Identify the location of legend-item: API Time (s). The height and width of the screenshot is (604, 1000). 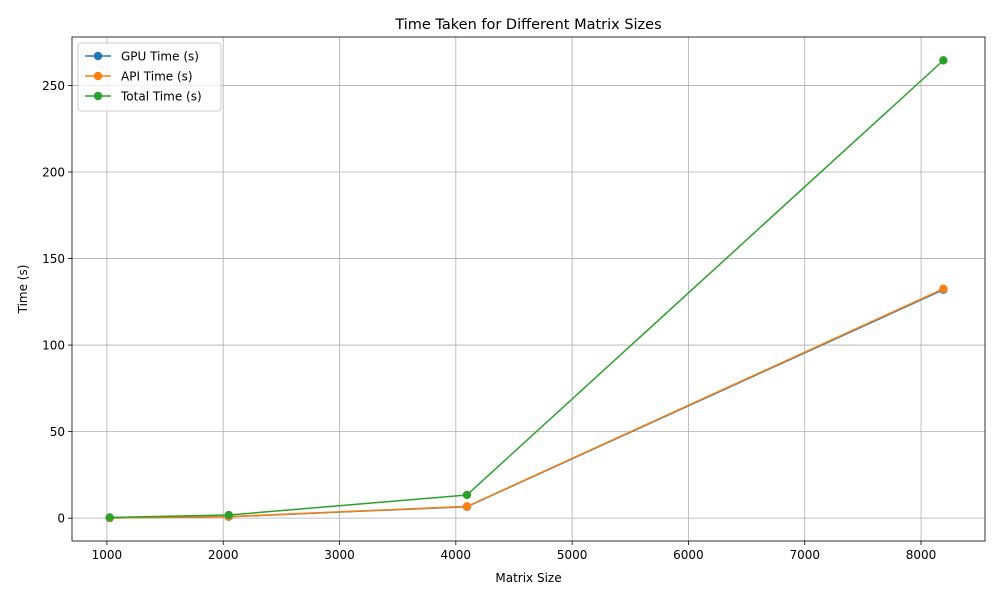
(139, 76).